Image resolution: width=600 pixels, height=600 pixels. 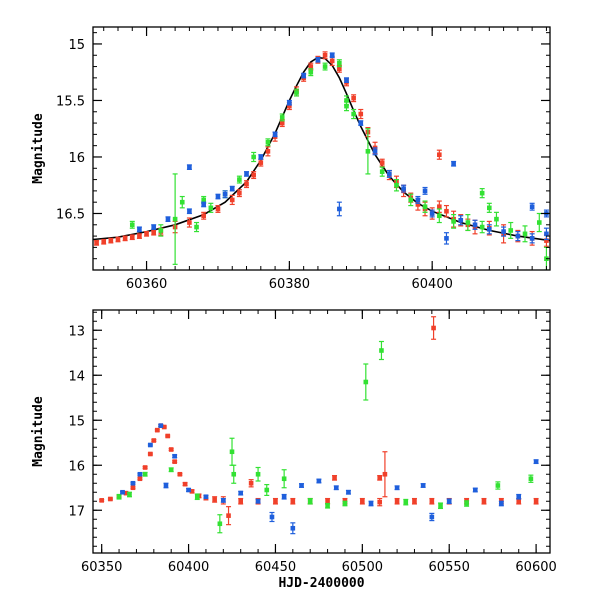 I want to click on top-y-tick-label: 15.5, so click(x=70, y=101).